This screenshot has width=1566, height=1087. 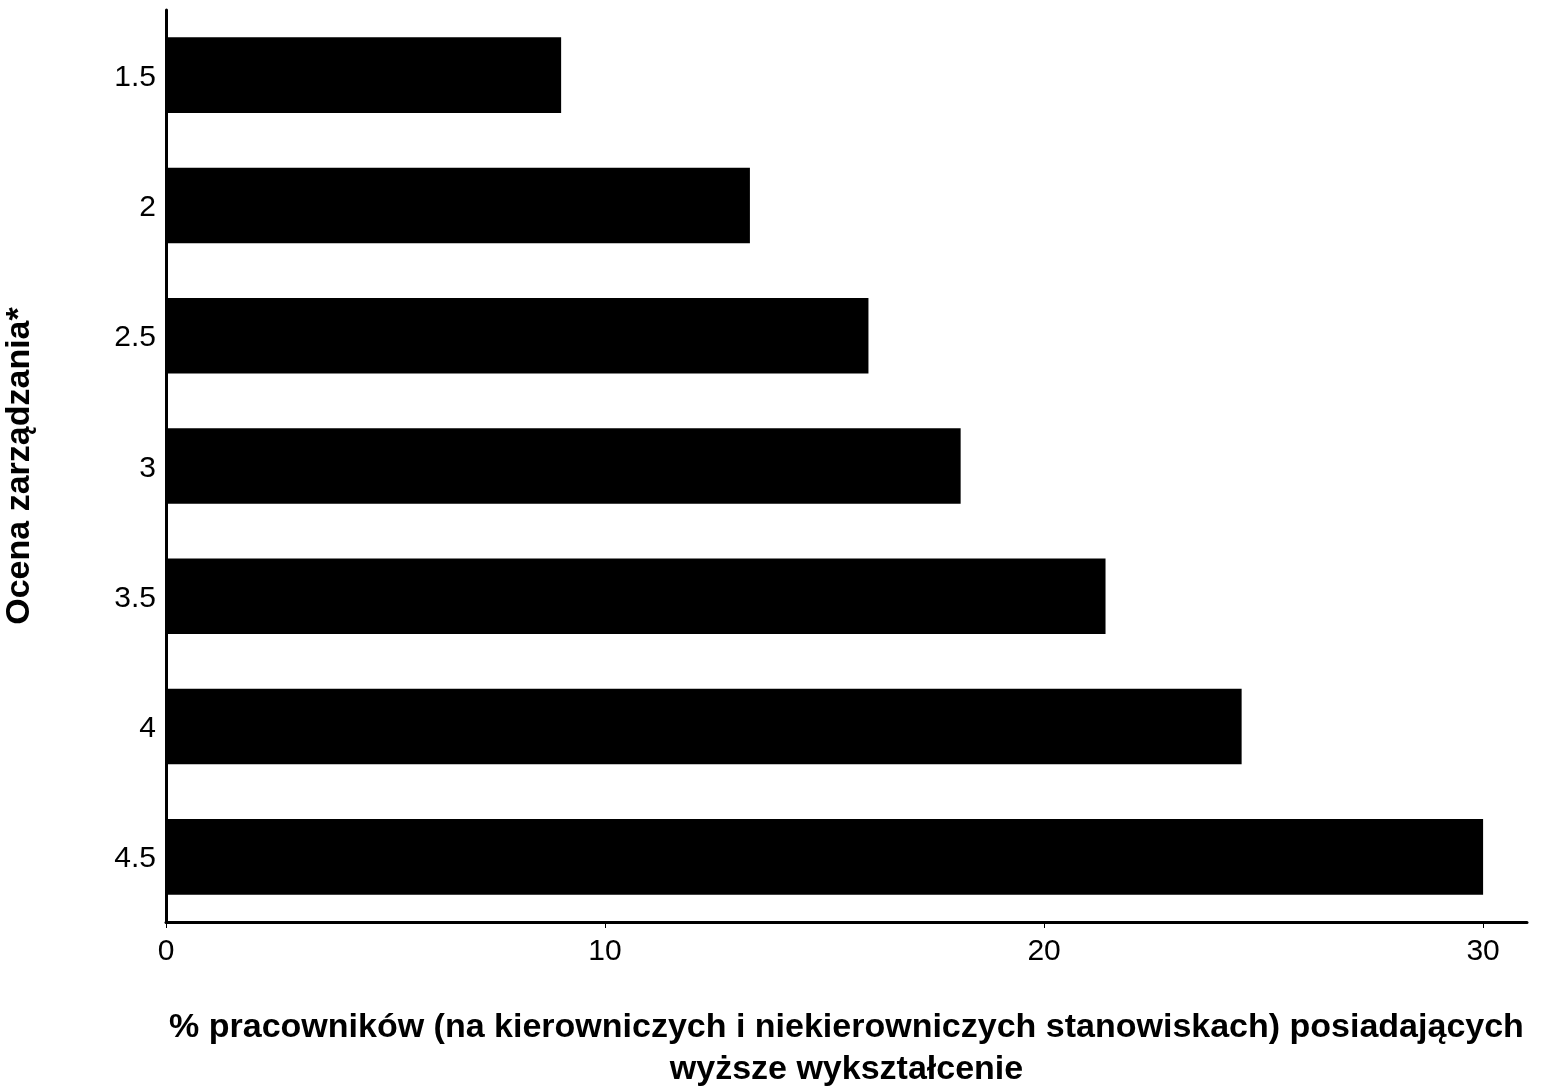 I want to click on y-tick-label: 3, so click(x=147, y=466).